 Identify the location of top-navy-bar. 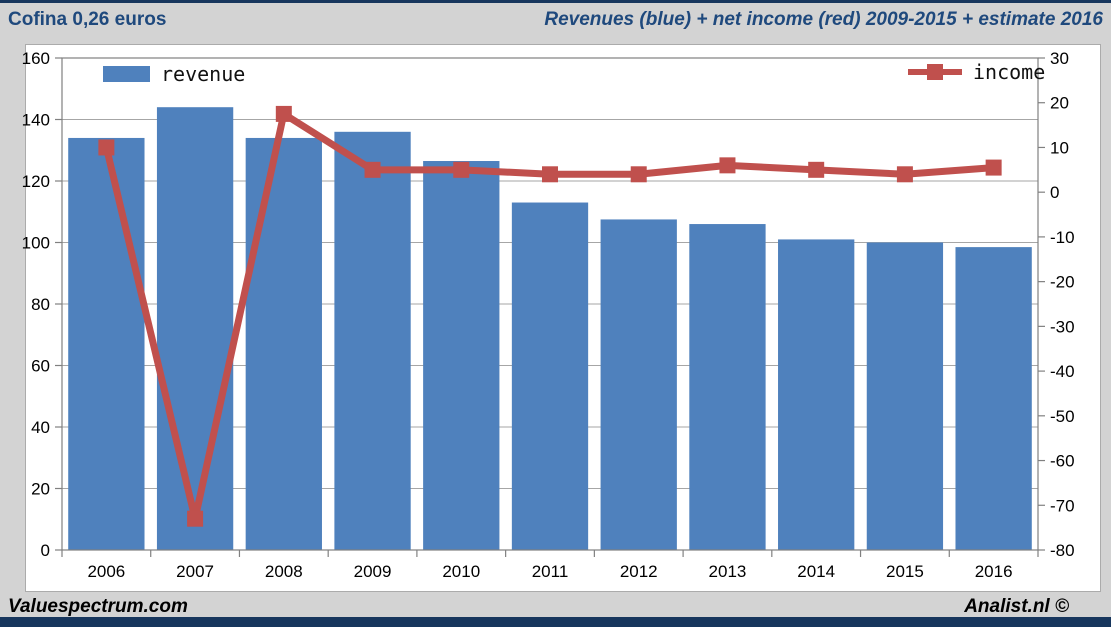
(555, 1).